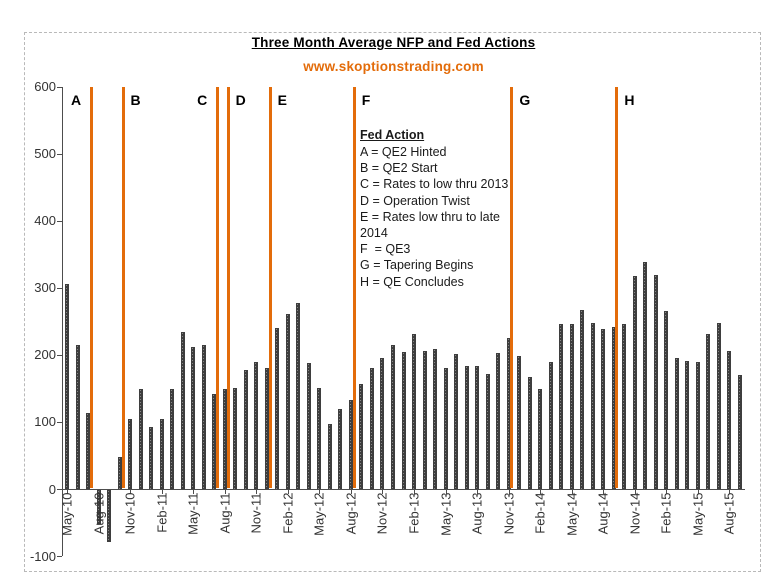 Image resolution: width=767 pixels, height=582 pixels. What do you see at coordinates (603, 513) in the screenshot?
I see `x-tick-label-Aug-14: Aug-14` at bounding box center [603, 513].